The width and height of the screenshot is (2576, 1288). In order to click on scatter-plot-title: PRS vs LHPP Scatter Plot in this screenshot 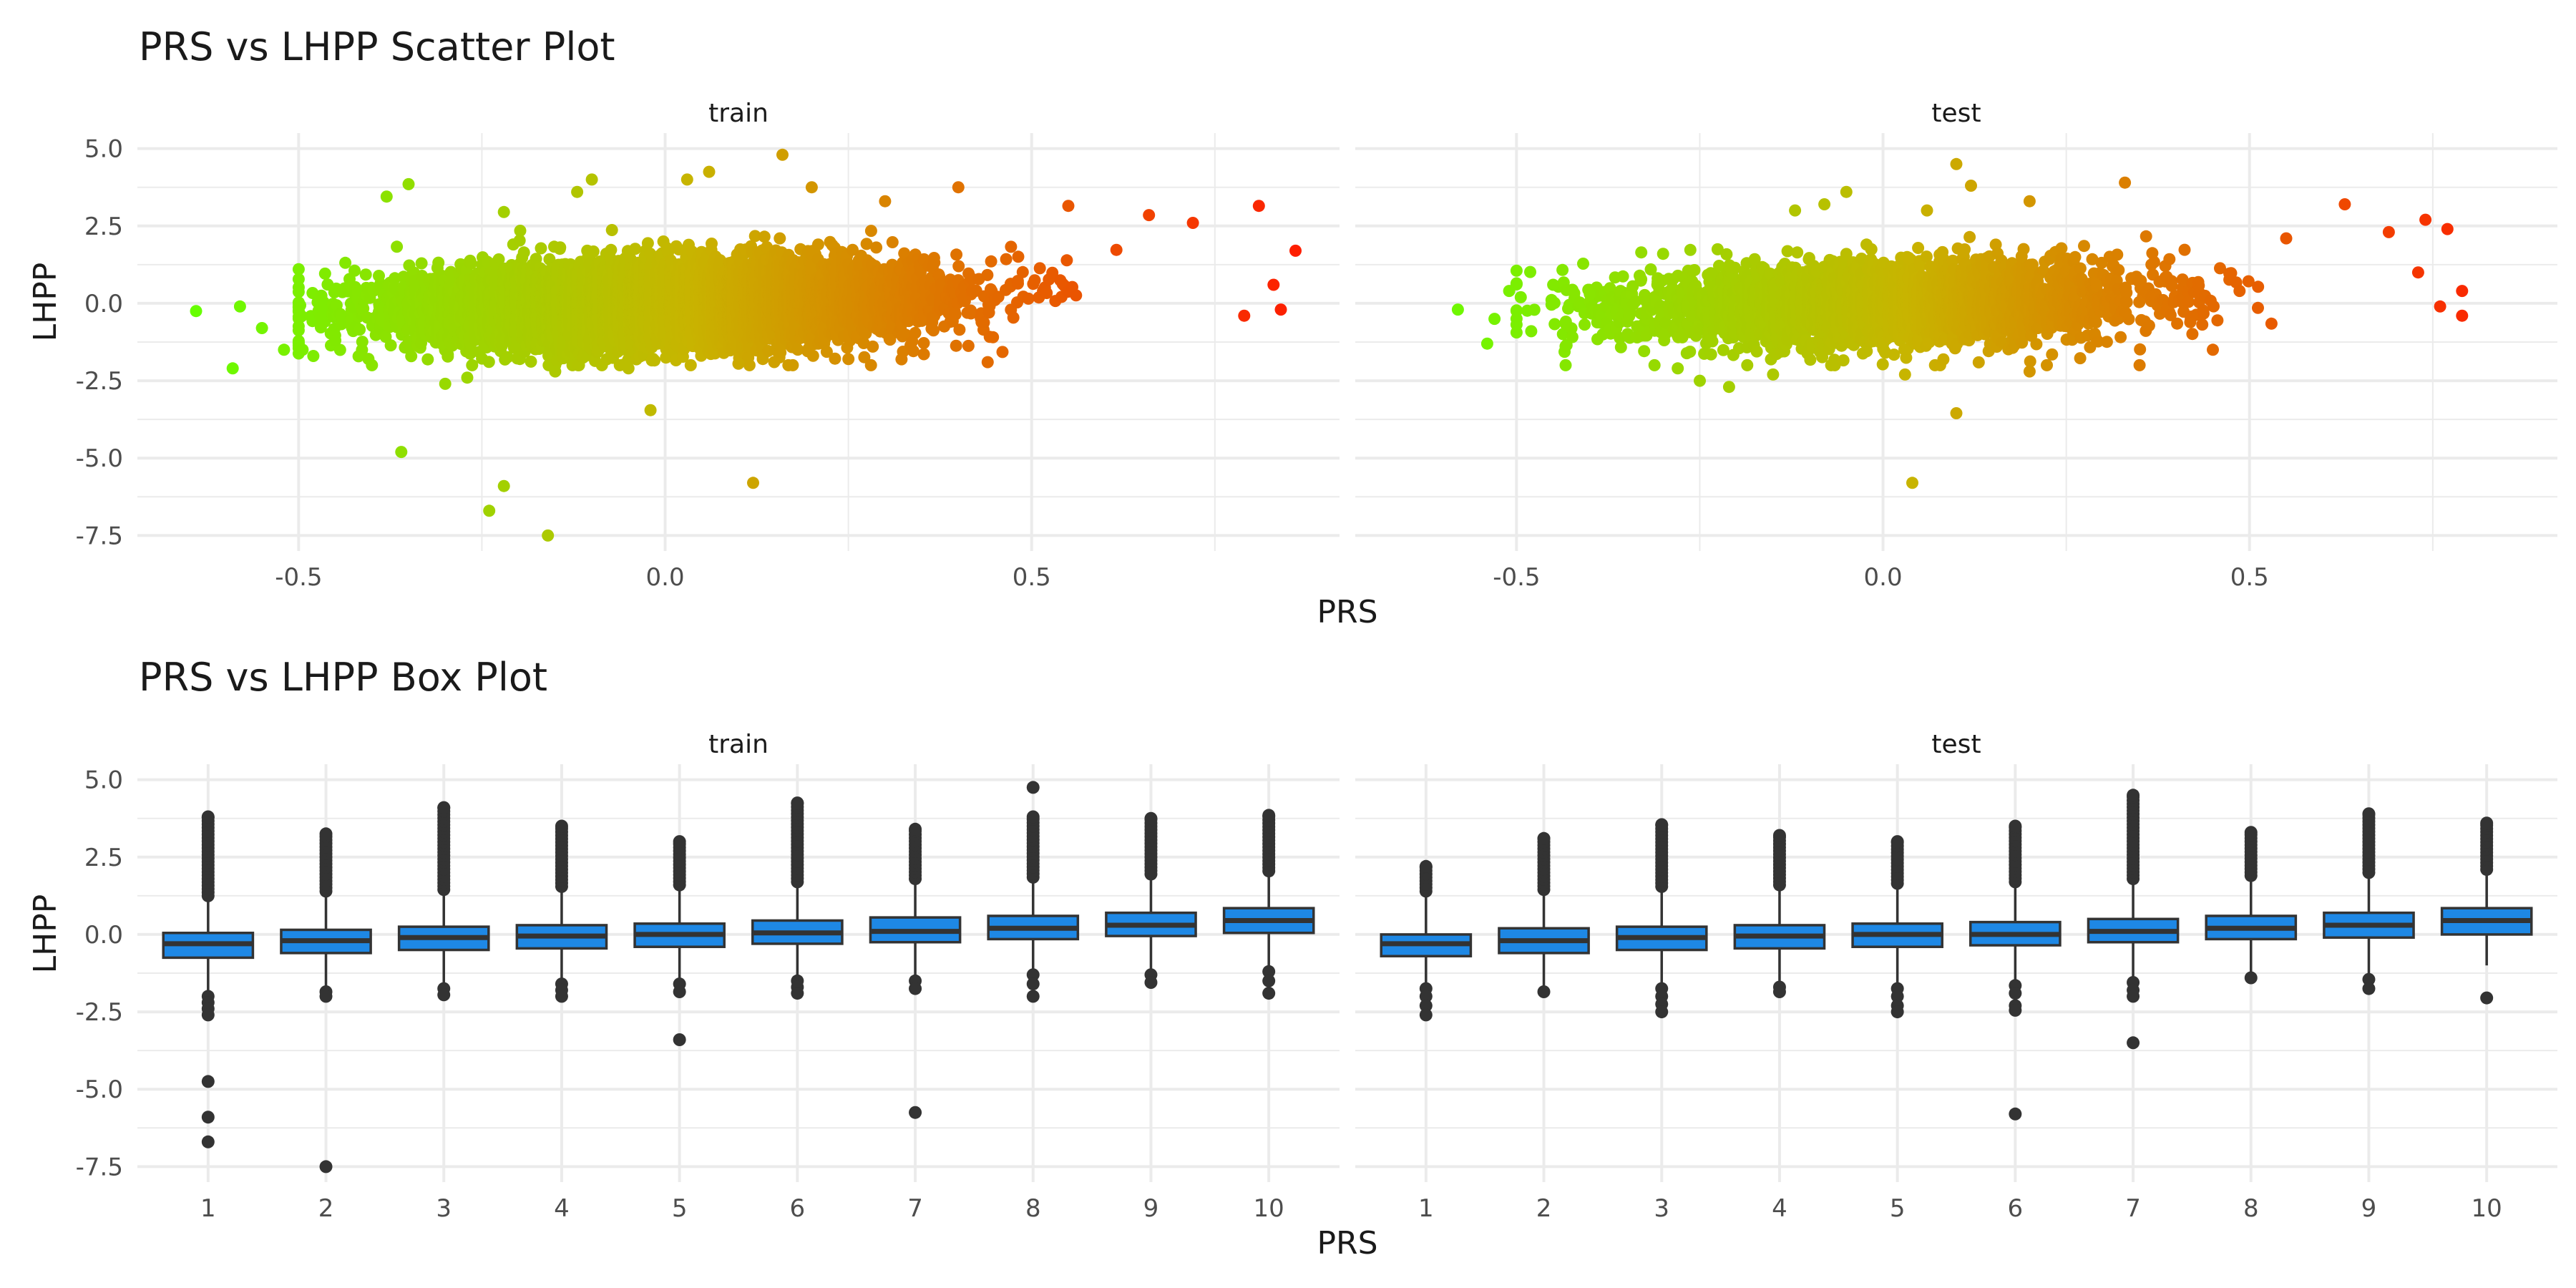, I will do `click(377, 46)`.